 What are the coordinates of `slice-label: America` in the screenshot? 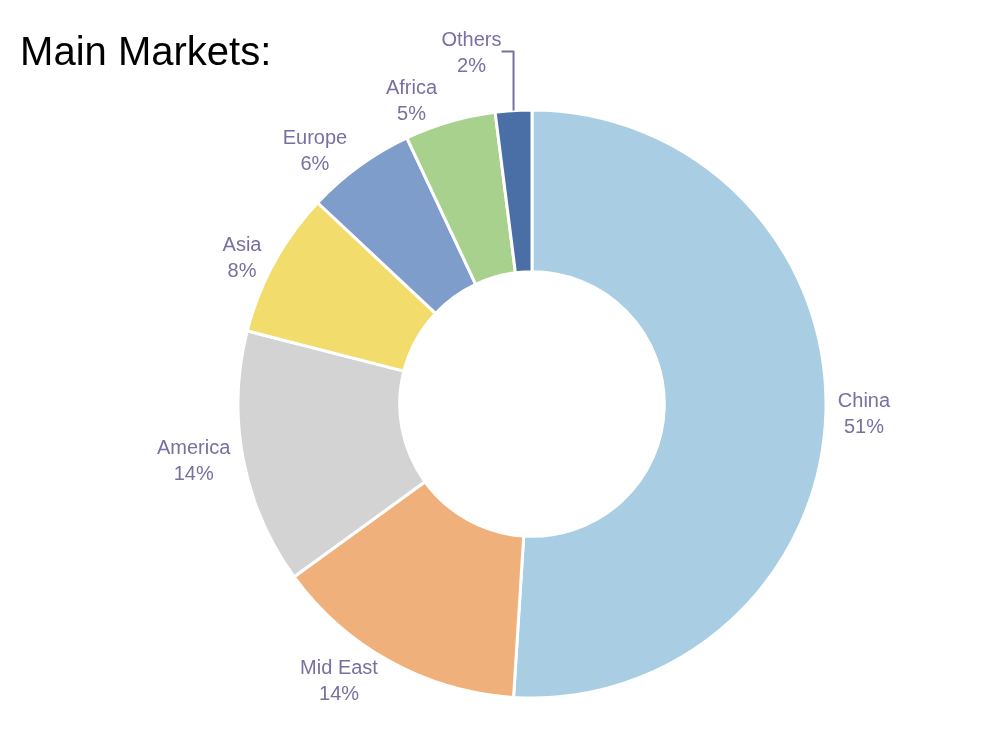 It's located at (194, 446).